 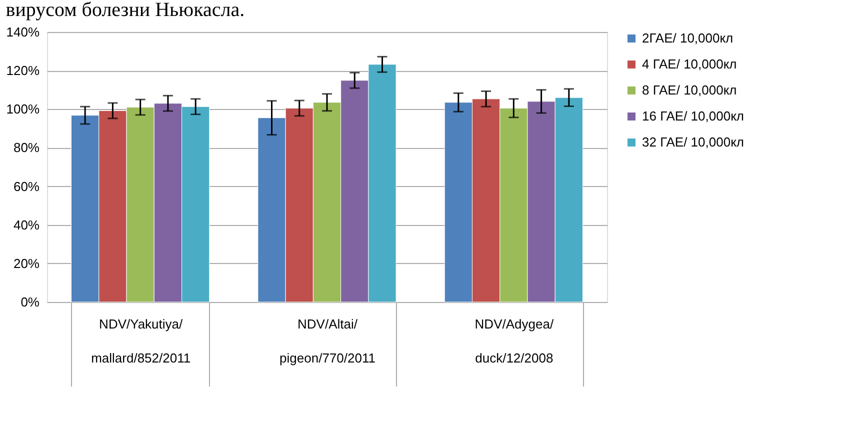 I want to click on legend-label: 4 ГАЕ/ 10,000кл, so click(x=689, y=64).